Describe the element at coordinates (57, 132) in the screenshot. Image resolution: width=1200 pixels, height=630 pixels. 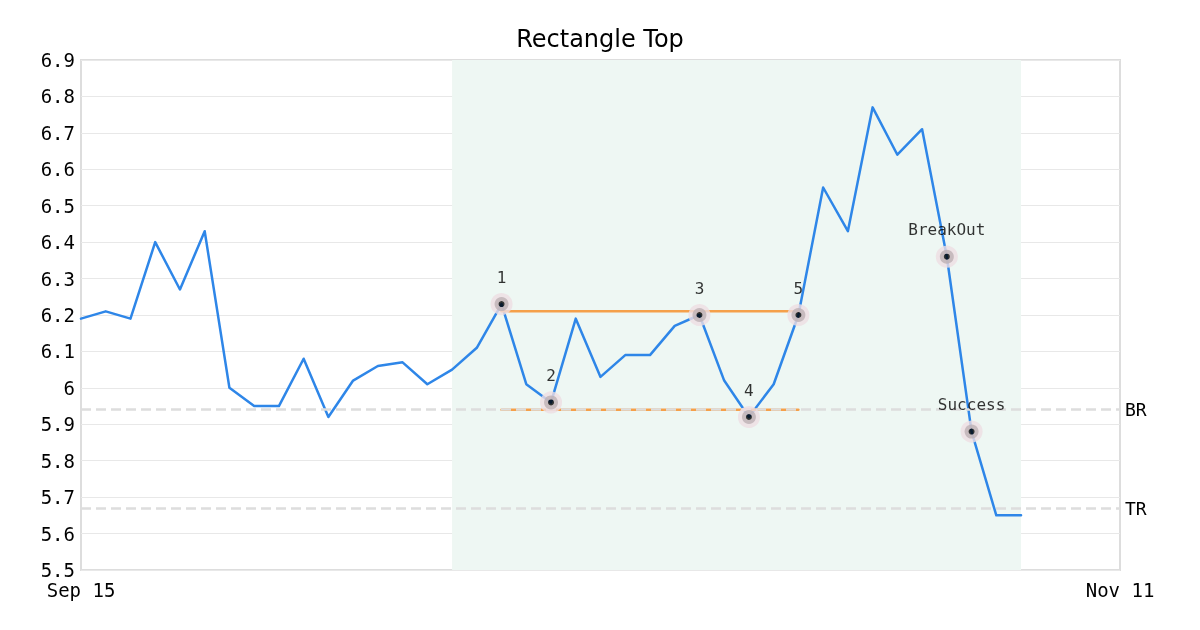
I see `y-tick-label: 6.7` at that location.